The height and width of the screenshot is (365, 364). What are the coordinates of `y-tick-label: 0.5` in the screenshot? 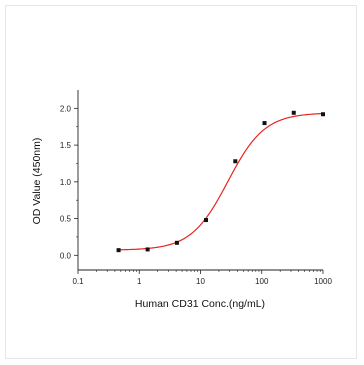 It's located at (66, 219).